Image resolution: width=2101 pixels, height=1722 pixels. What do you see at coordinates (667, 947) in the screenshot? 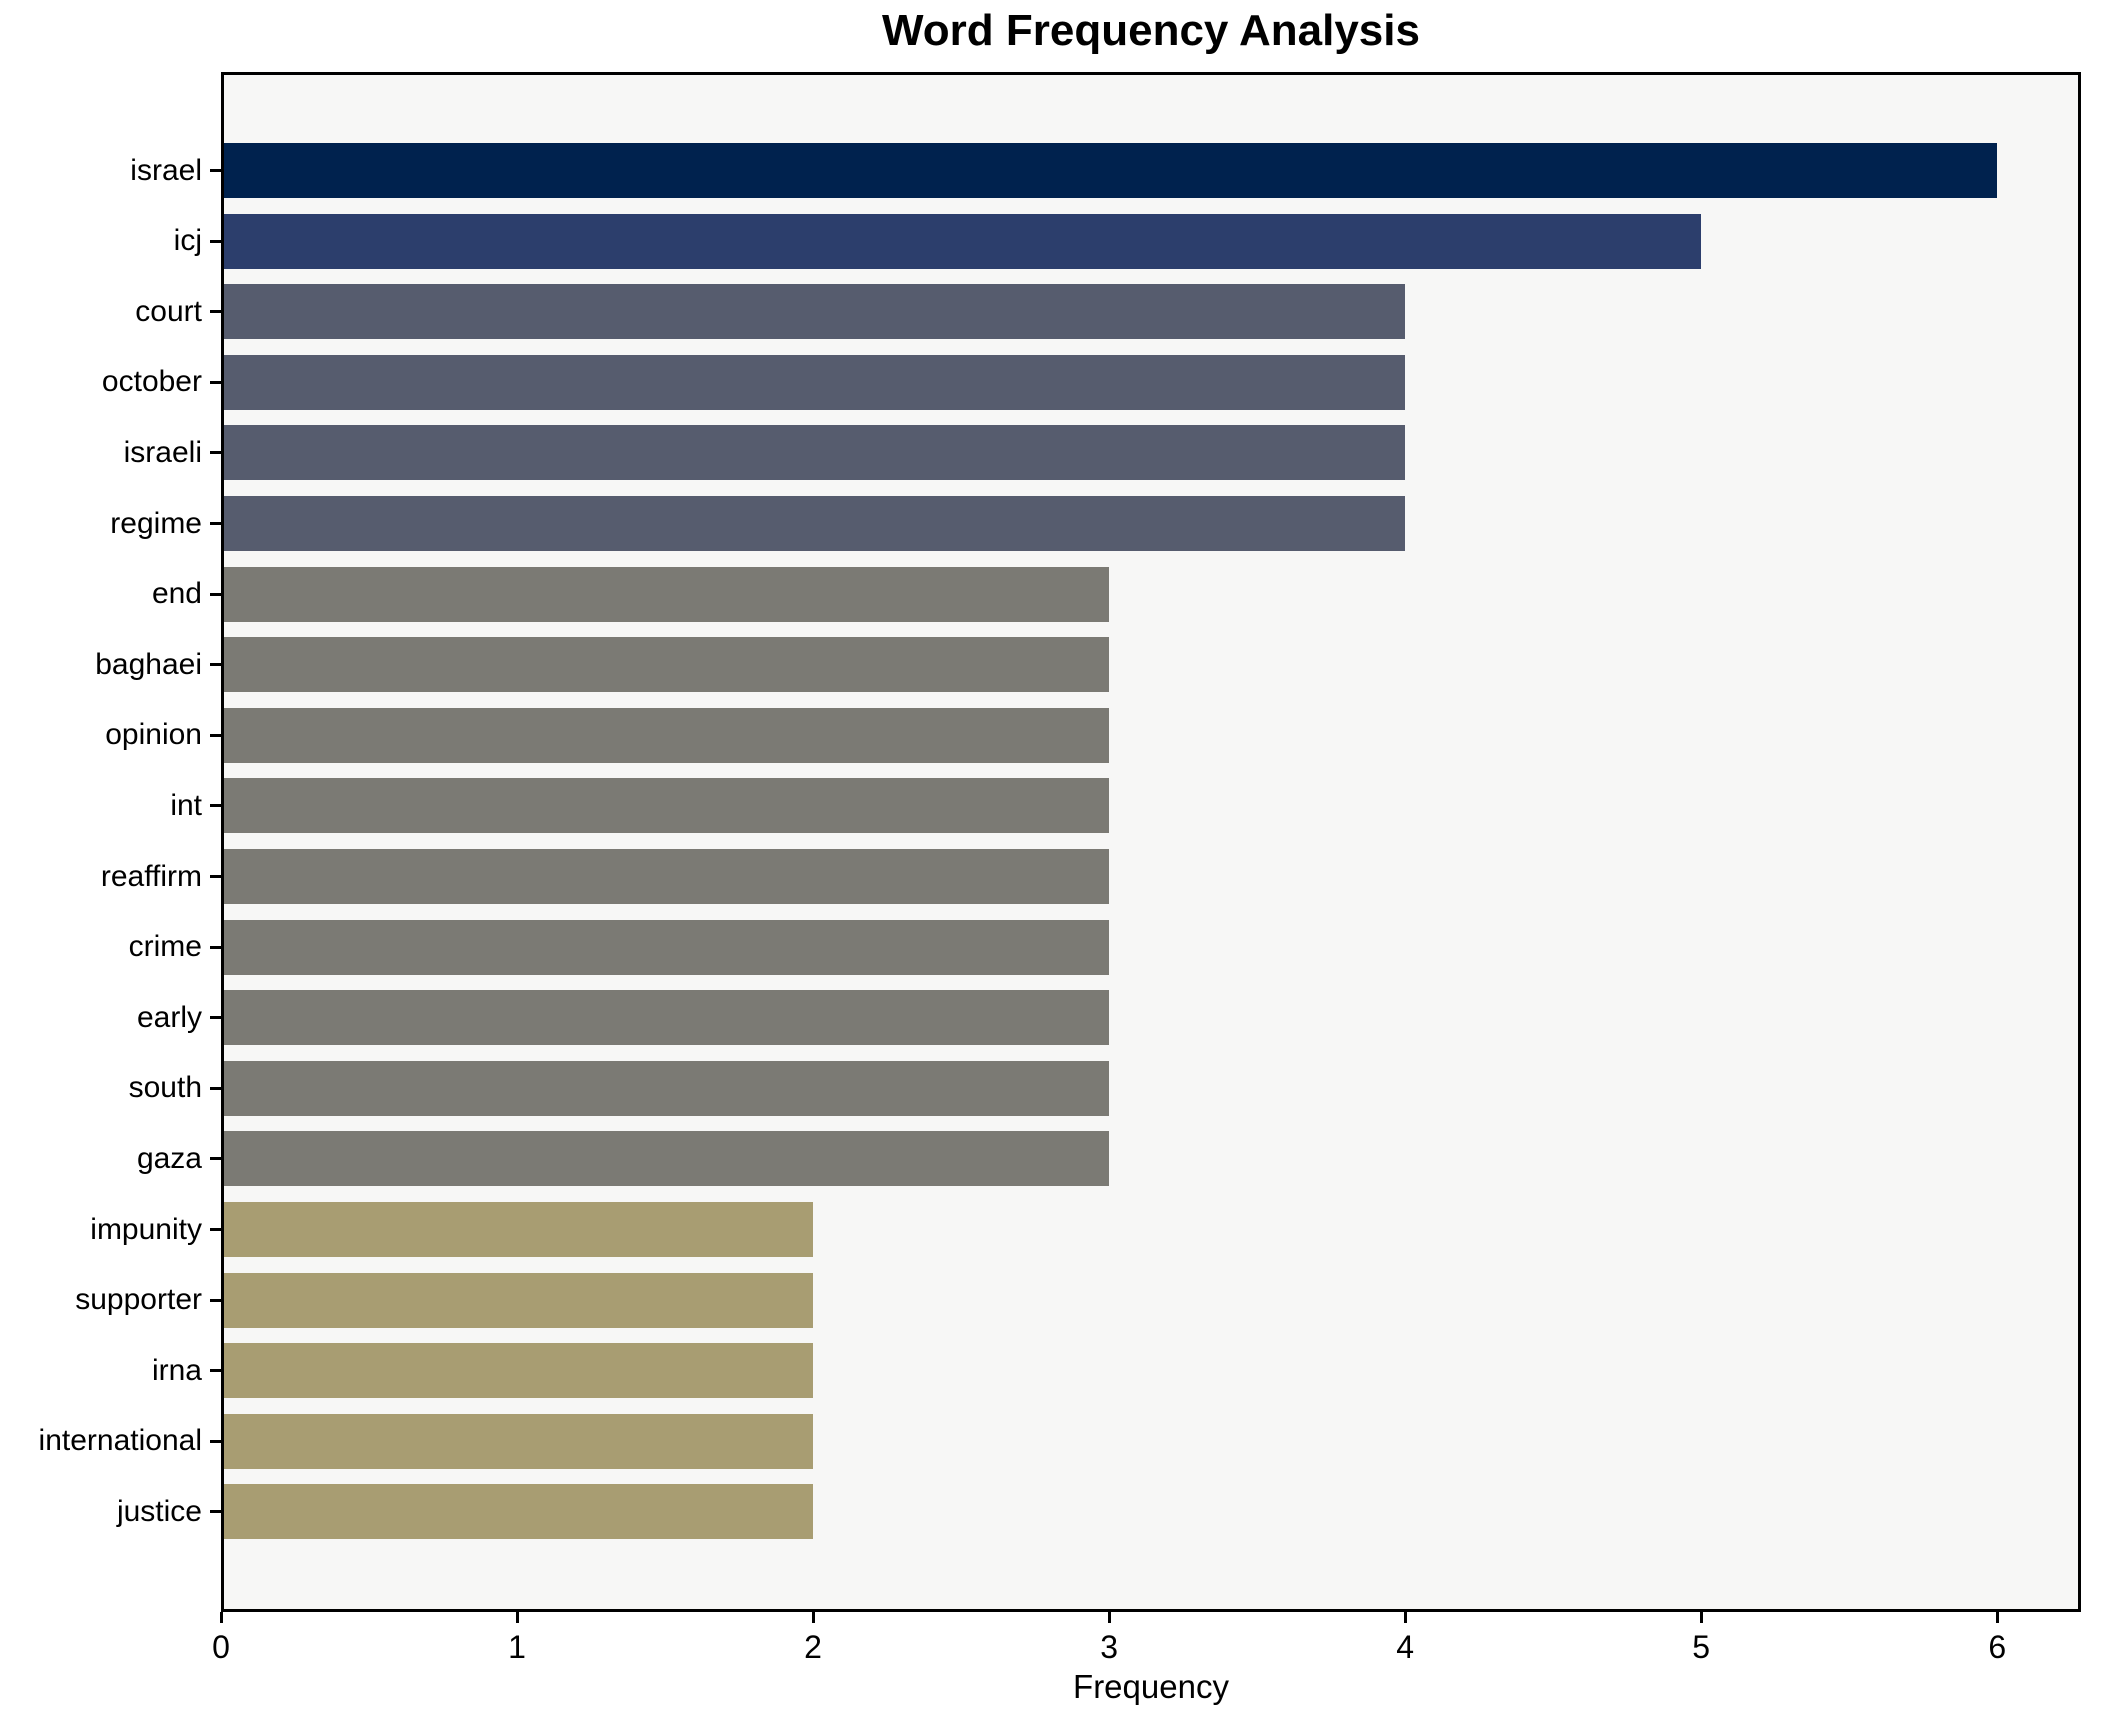
I see `bar-crime` at bounding box center [667, 947].